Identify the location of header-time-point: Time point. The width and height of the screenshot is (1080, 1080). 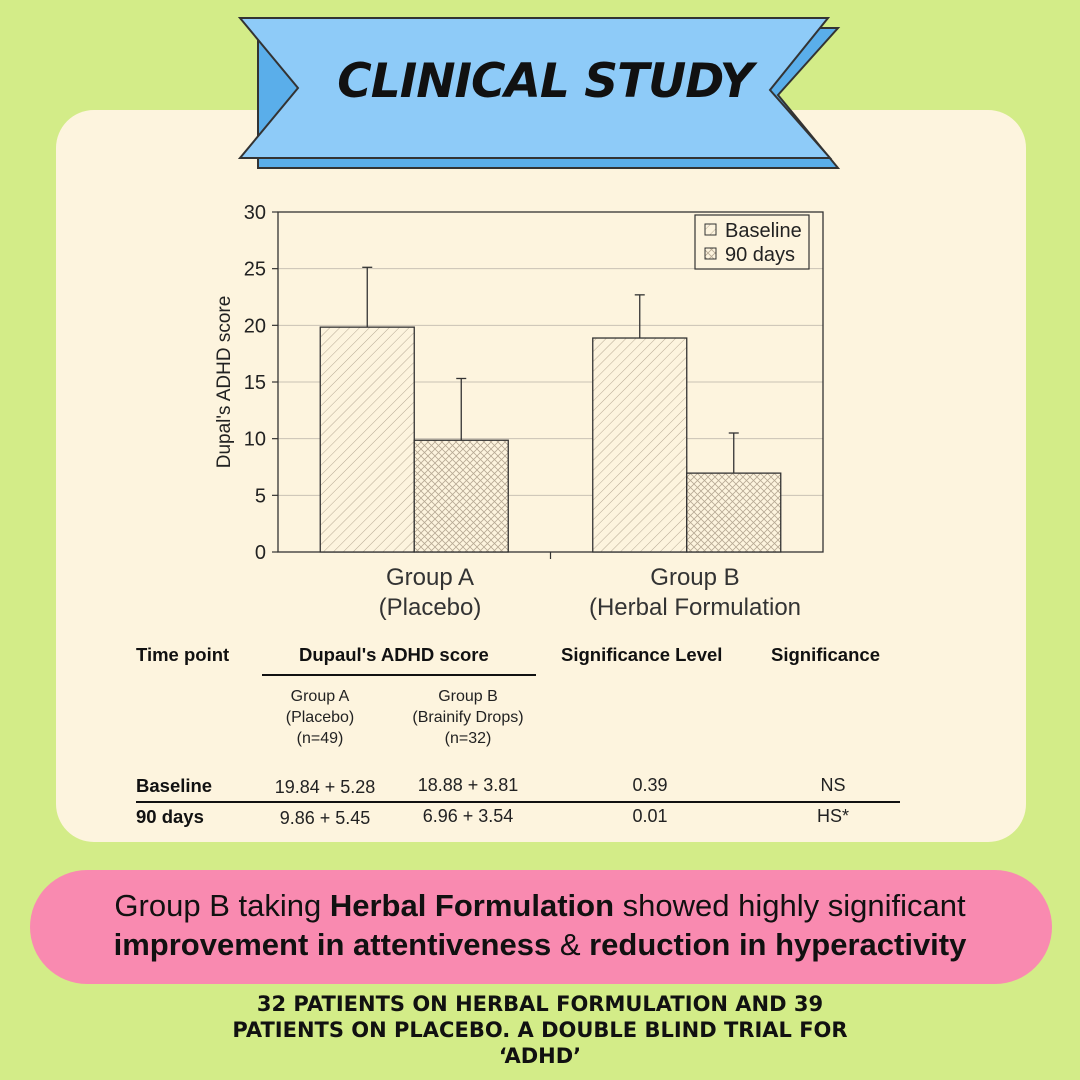
(183, 654).